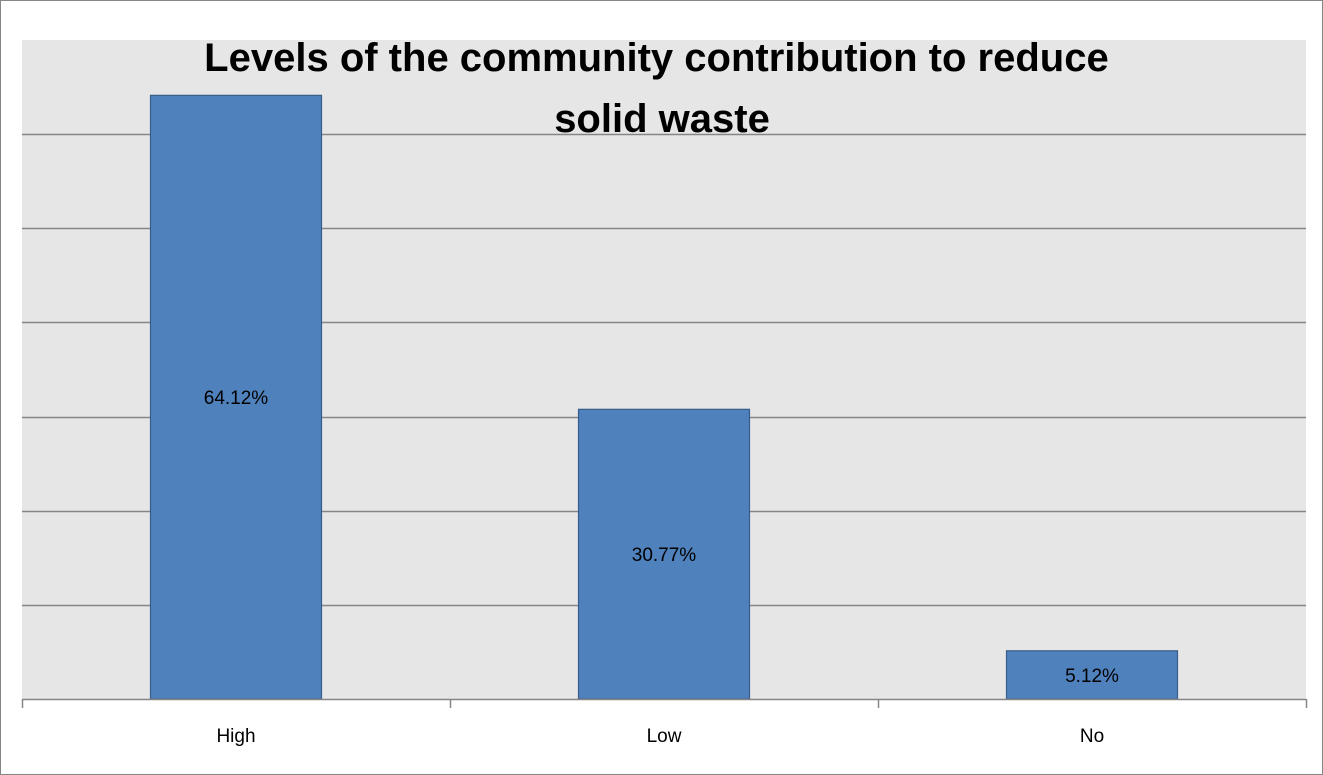  Describe the element at coordinates (1092, 676) in the screenshot. I see `data-label-no: 5.12%` at that location.